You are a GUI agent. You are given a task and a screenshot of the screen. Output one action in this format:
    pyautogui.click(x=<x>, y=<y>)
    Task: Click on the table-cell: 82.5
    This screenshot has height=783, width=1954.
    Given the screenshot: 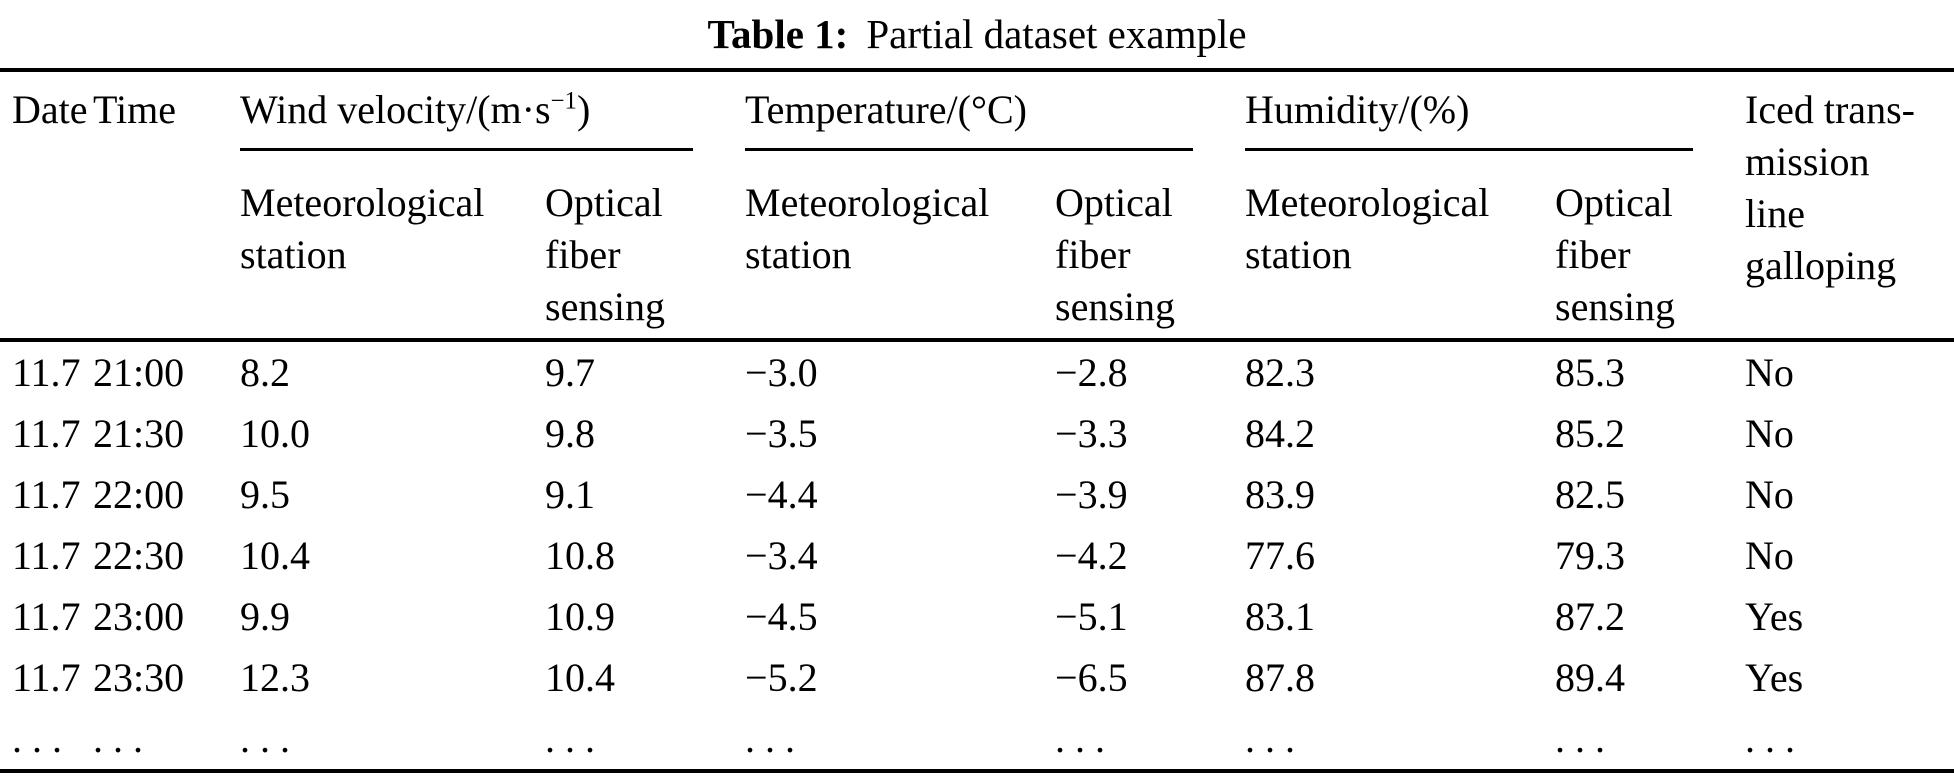 What is the action you would take?
    pyautogui.click(x=1590, y=494)
    